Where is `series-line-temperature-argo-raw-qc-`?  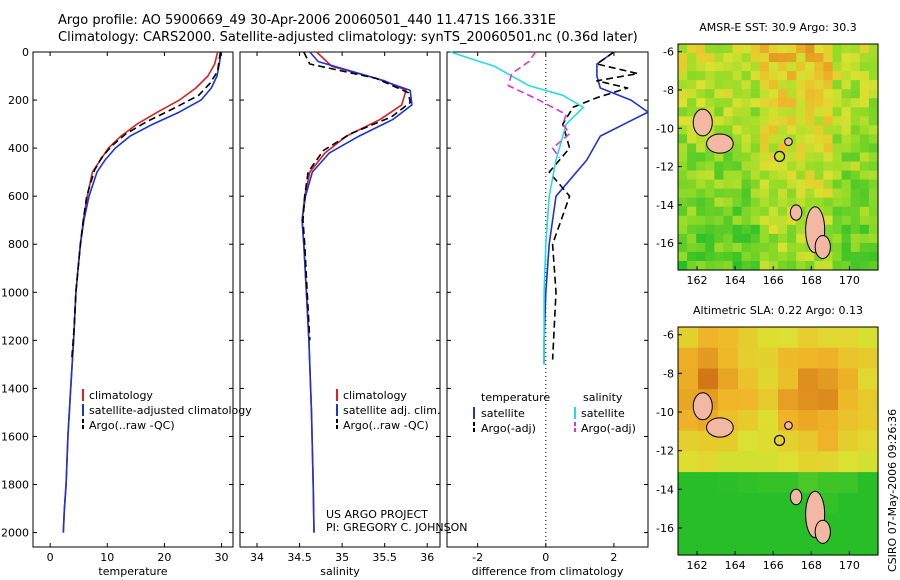
series-line-temperature-argo-raw-qc- is located at coordinates (146, 204).